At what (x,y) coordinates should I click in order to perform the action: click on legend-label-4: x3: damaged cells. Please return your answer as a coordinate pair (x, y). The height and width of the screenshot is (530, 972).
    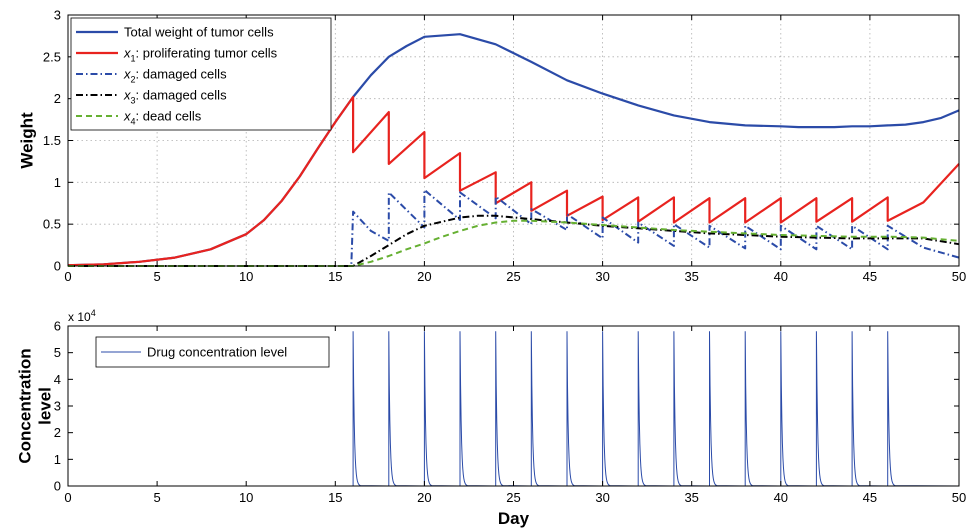
    Looking at the image, I should click on (175, 97).